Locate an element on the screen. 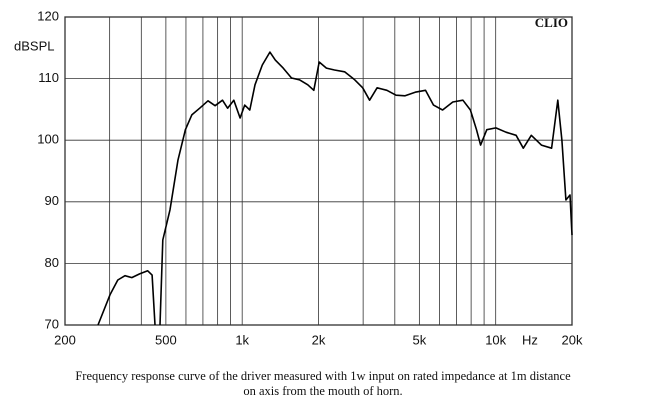  x-tick-label: 5k is located at coordinates (420, 339).